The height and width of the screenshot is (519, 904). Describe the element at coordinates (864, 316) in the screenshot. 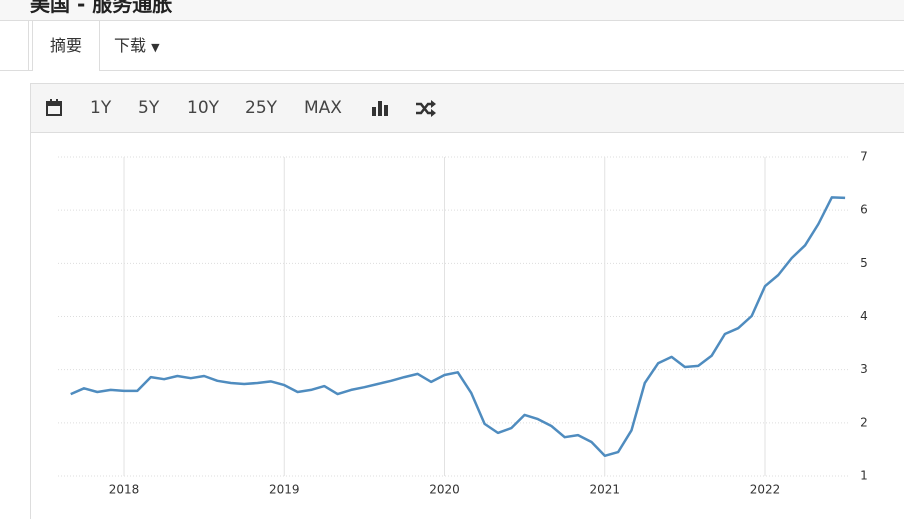

I see `y-tick-label: 4` at that location.